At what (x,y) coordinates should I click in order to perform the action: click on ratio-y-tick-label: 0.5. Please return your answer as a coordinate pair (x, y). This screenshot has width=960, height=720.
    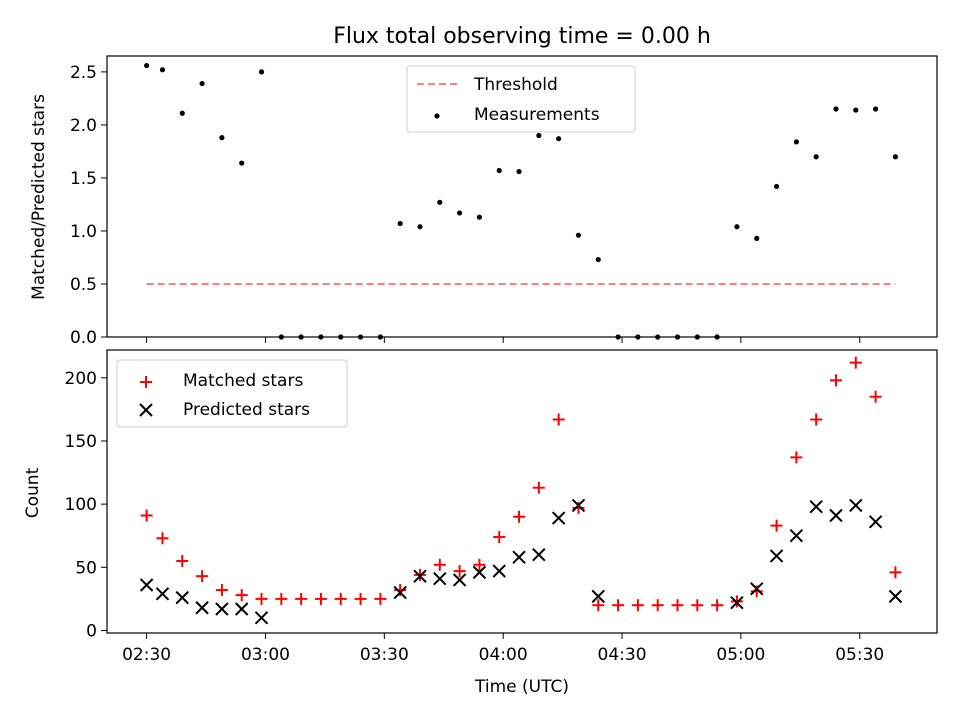
    Looking at the image, I should click on (83, 285).